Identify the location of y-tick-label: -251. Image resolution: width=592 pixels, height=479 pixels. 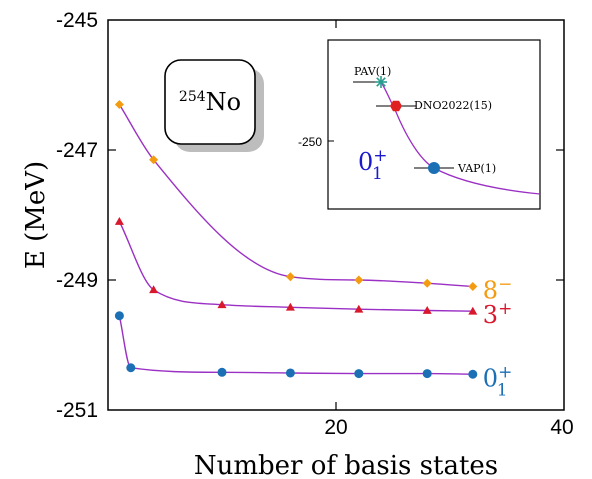
(77, 410).